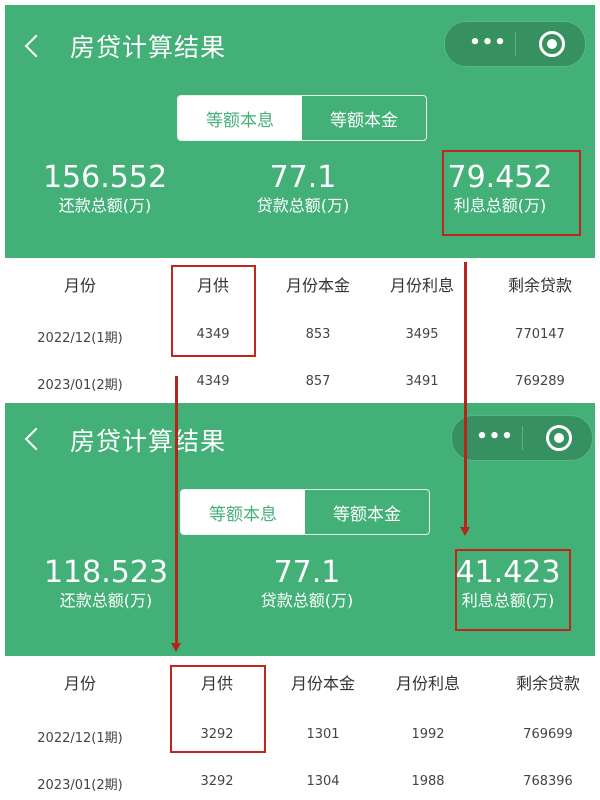  Describe the element at coordinates (428, 781) in the screenshot. I see `cell: 1988` at that location.